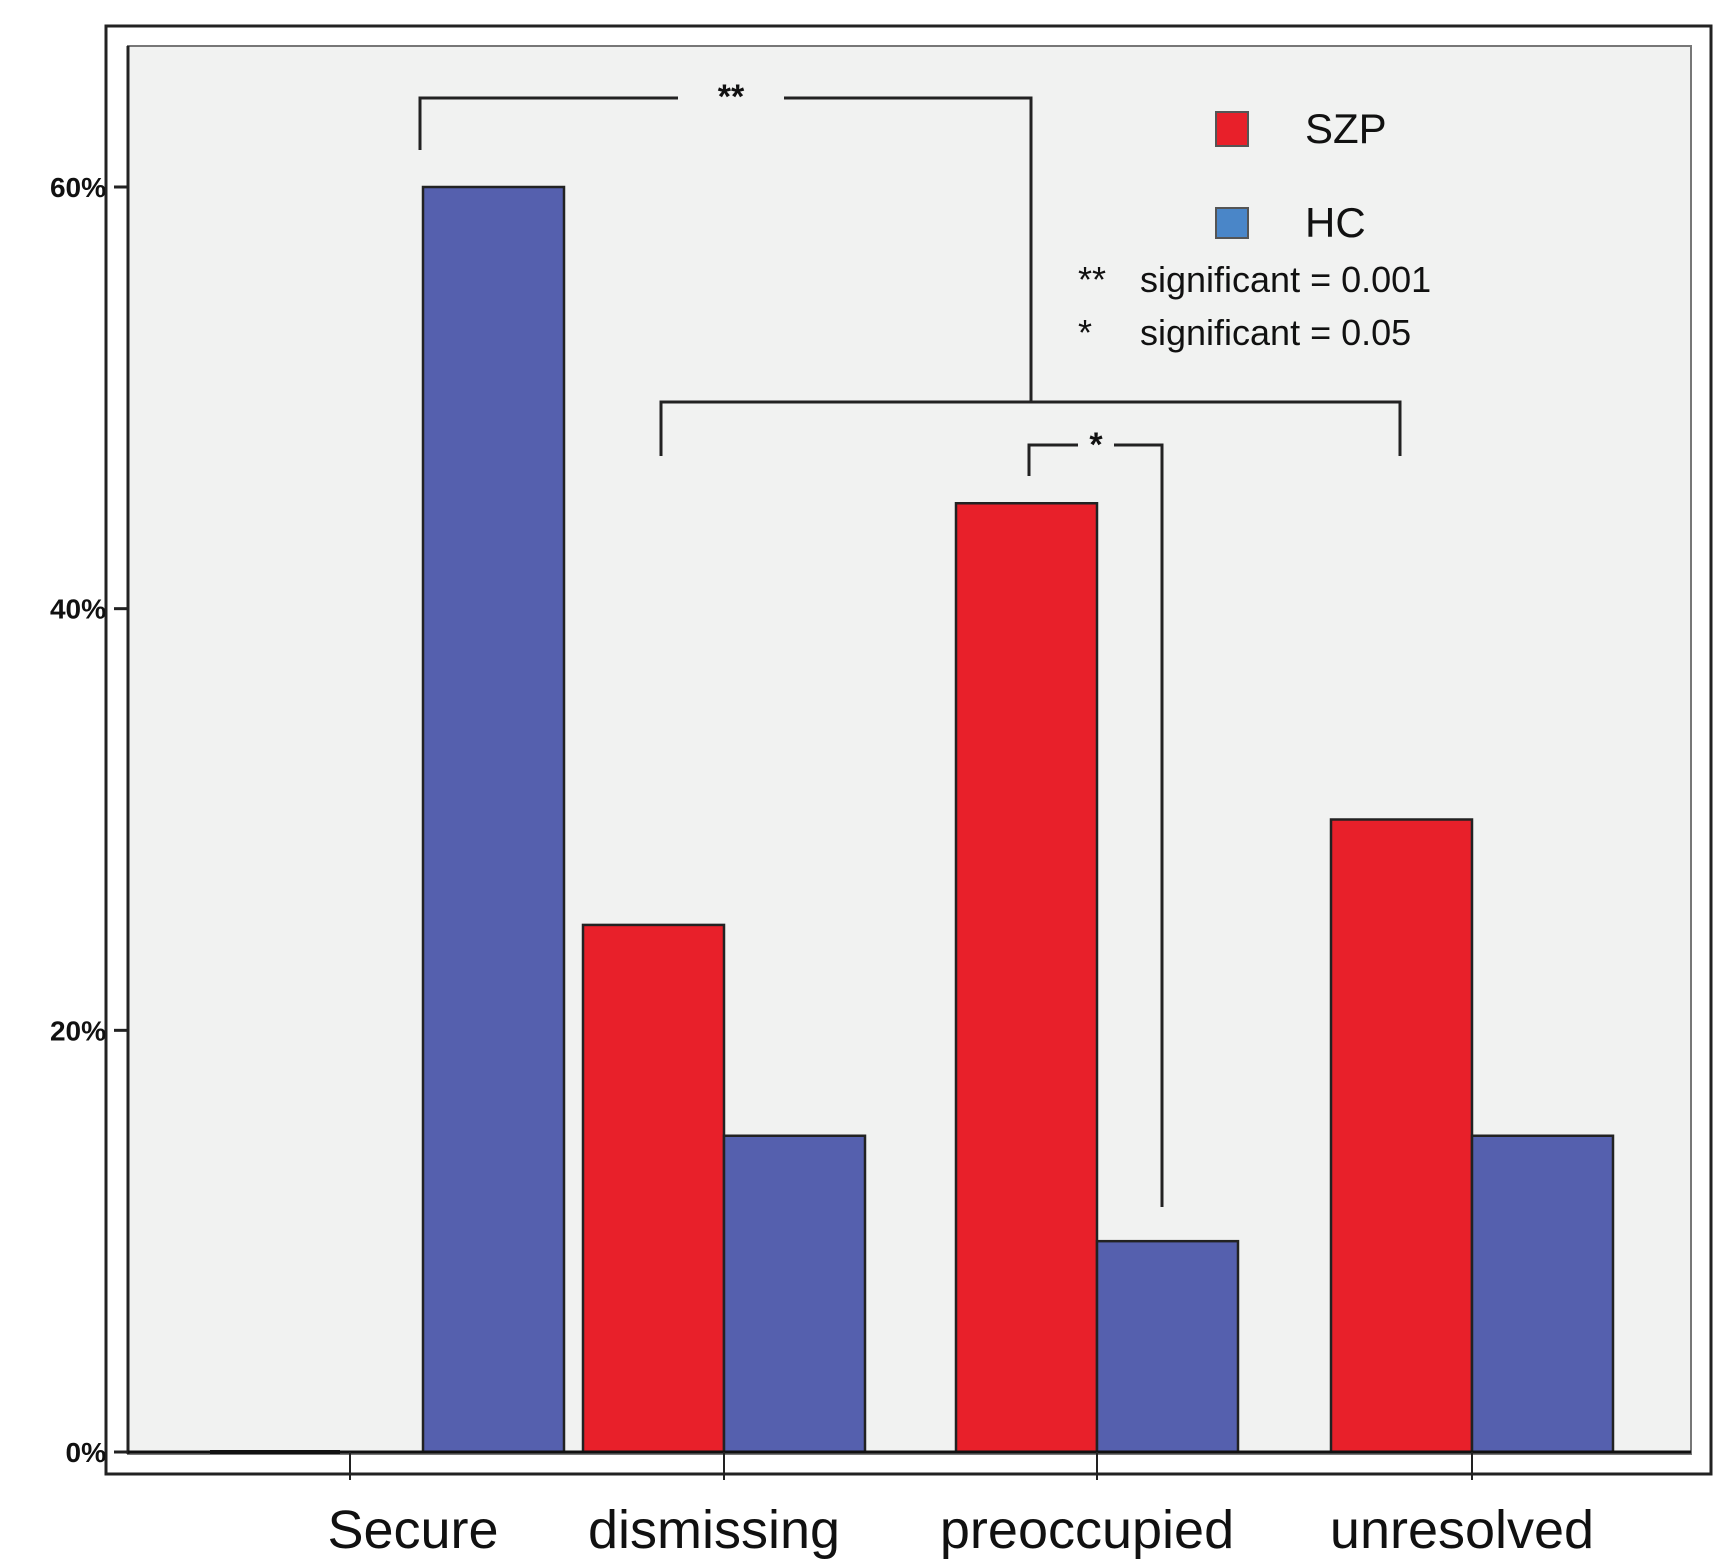 The image size is (1726, 1560). I want to click on y-tick-label-40: 40%, so click(78, 609).